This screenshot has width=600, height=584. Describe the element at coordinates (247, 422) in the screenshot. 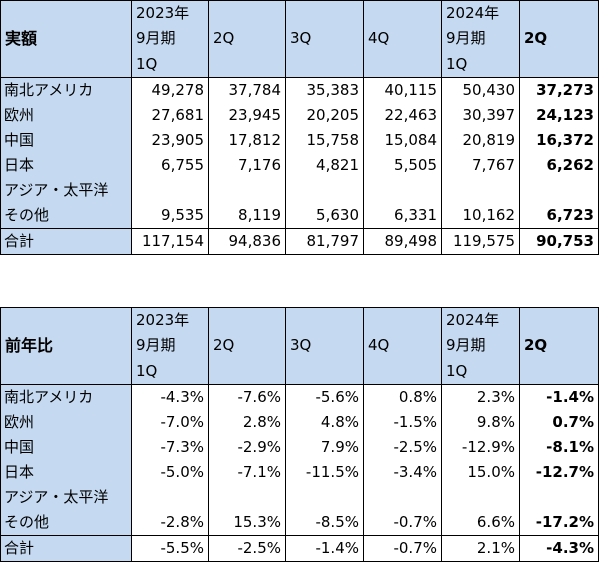

I see `cell: 2.8%` at that location.